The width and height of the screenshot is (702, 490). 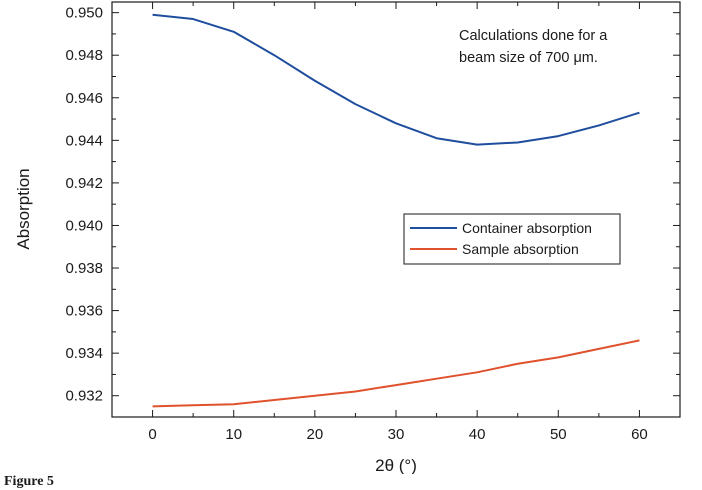 I want to click on annotation-line-2: beam size of 700 μm., so click(x=528, y=58).